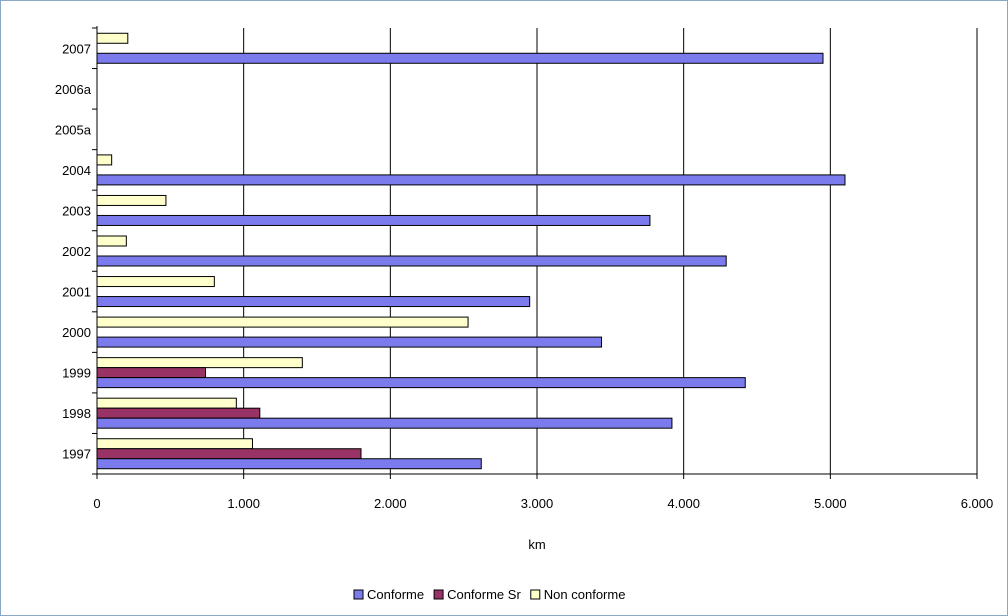 This screenshot has height=616, width=1008. Describe the element at coordinates (384, 423) in the screenshot. I see `bar-1998-conforme` at that location.